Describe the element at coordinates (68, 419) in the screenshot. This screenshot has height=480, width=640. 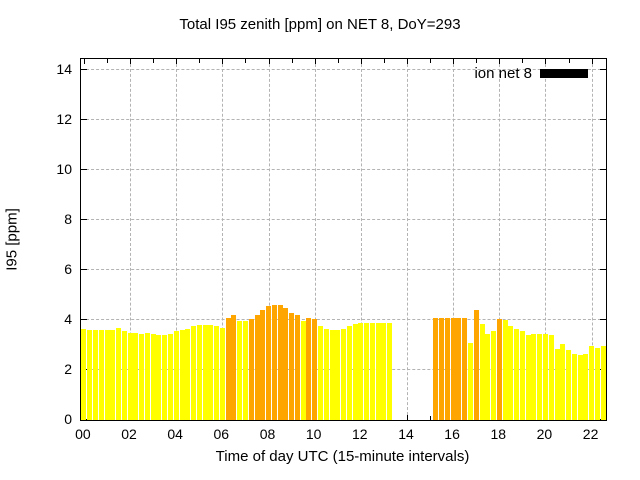
I see `y-tick-label: 0` at that location.